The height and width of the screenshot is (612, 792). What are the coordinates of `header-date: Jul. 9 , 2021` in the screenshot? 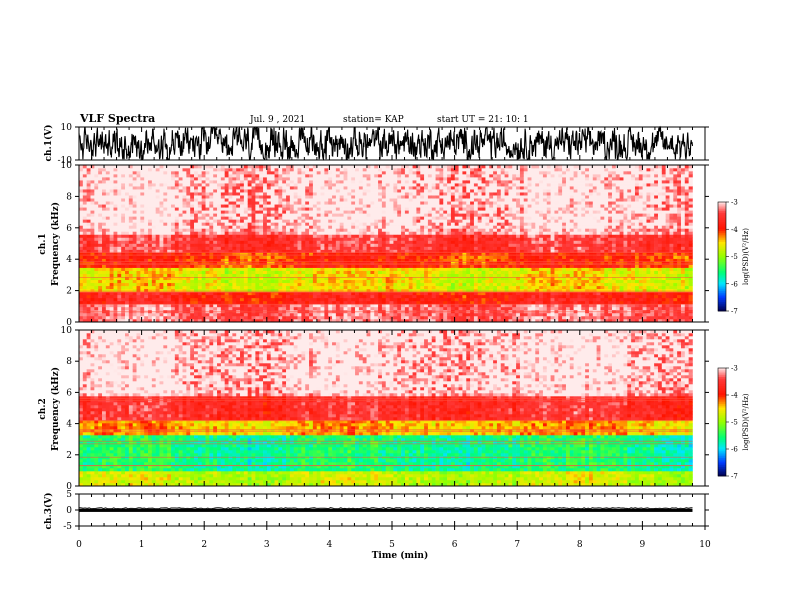 It's located at (277, 120).